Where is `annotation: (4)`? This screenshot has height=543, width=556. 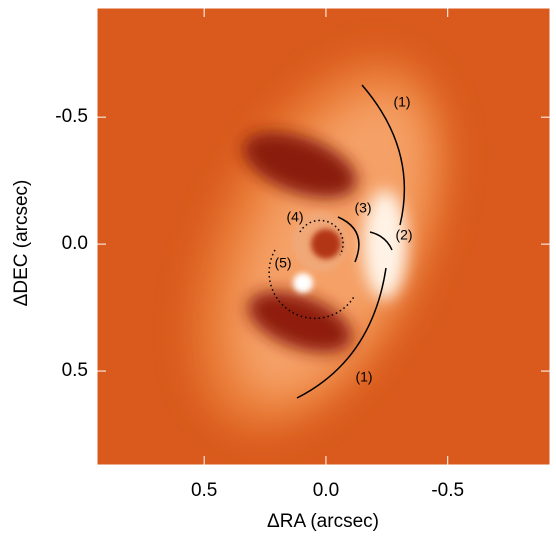 annotation: (4) is located at coordinates (294, 217).